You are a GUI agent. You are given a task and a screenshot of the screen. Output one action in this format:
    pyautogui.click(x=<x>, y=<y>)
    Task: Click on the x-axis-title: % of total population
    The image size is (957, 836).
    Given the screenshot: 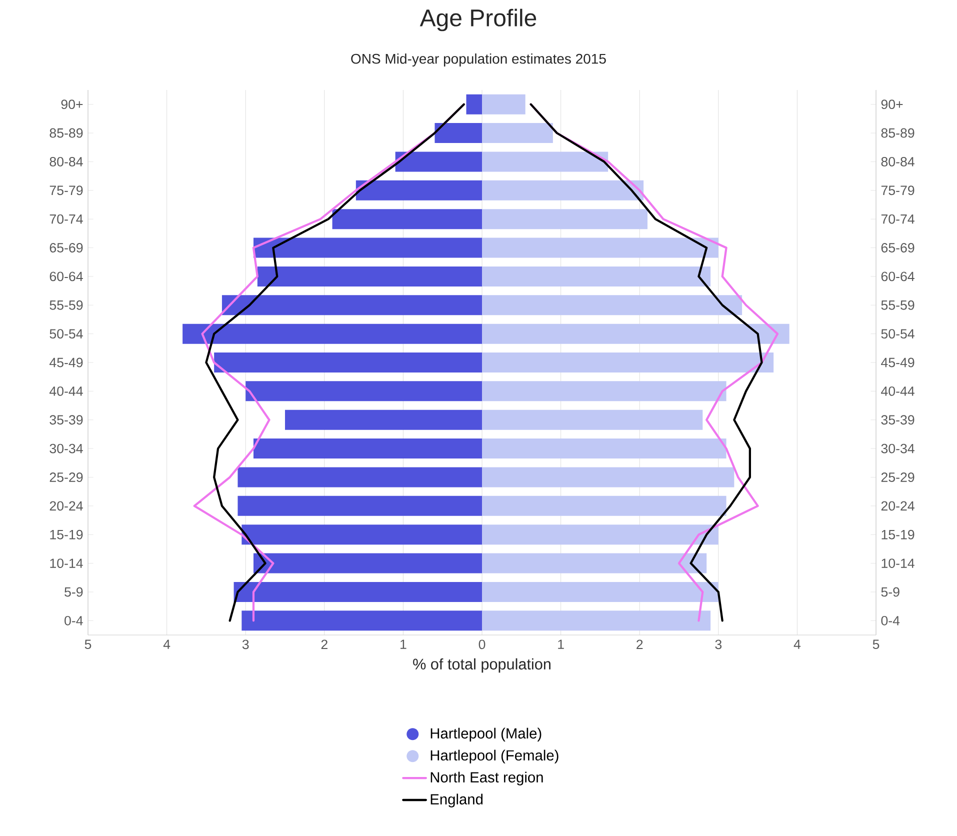 What is the action you would take?
    pyautogui.click(x=481, y=665)
    